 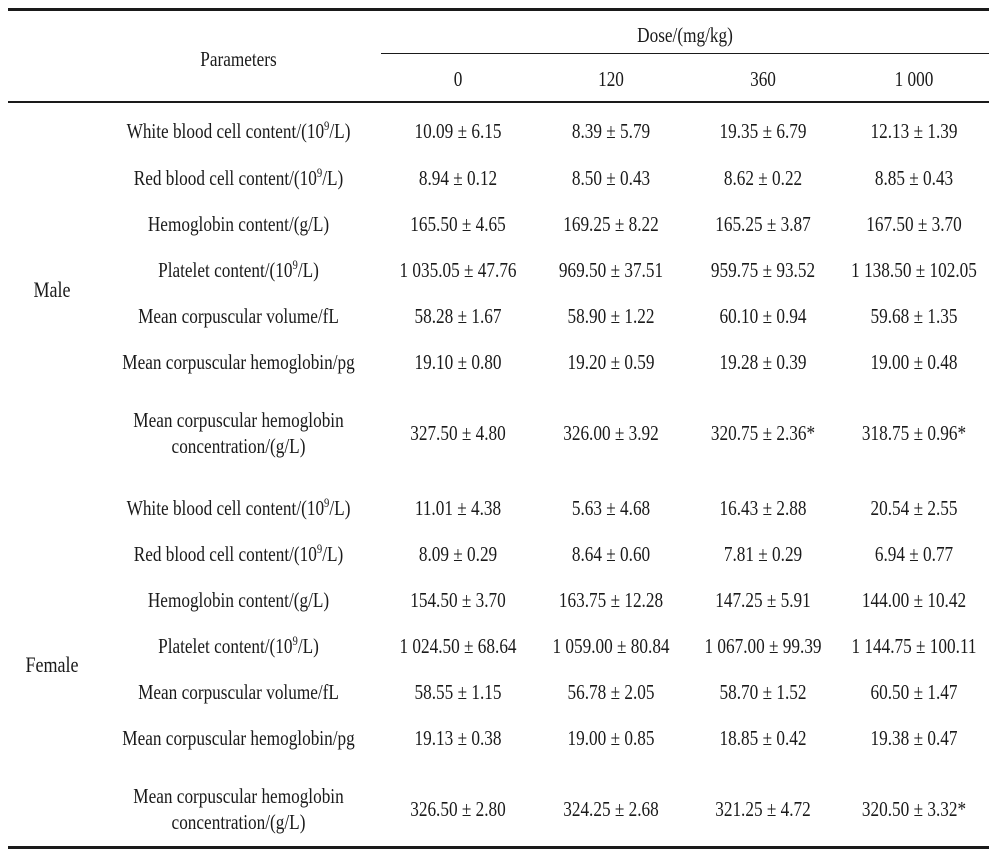 I want to click on value-cell: 7.81 ± 0.29, so click(x=763, y=554).